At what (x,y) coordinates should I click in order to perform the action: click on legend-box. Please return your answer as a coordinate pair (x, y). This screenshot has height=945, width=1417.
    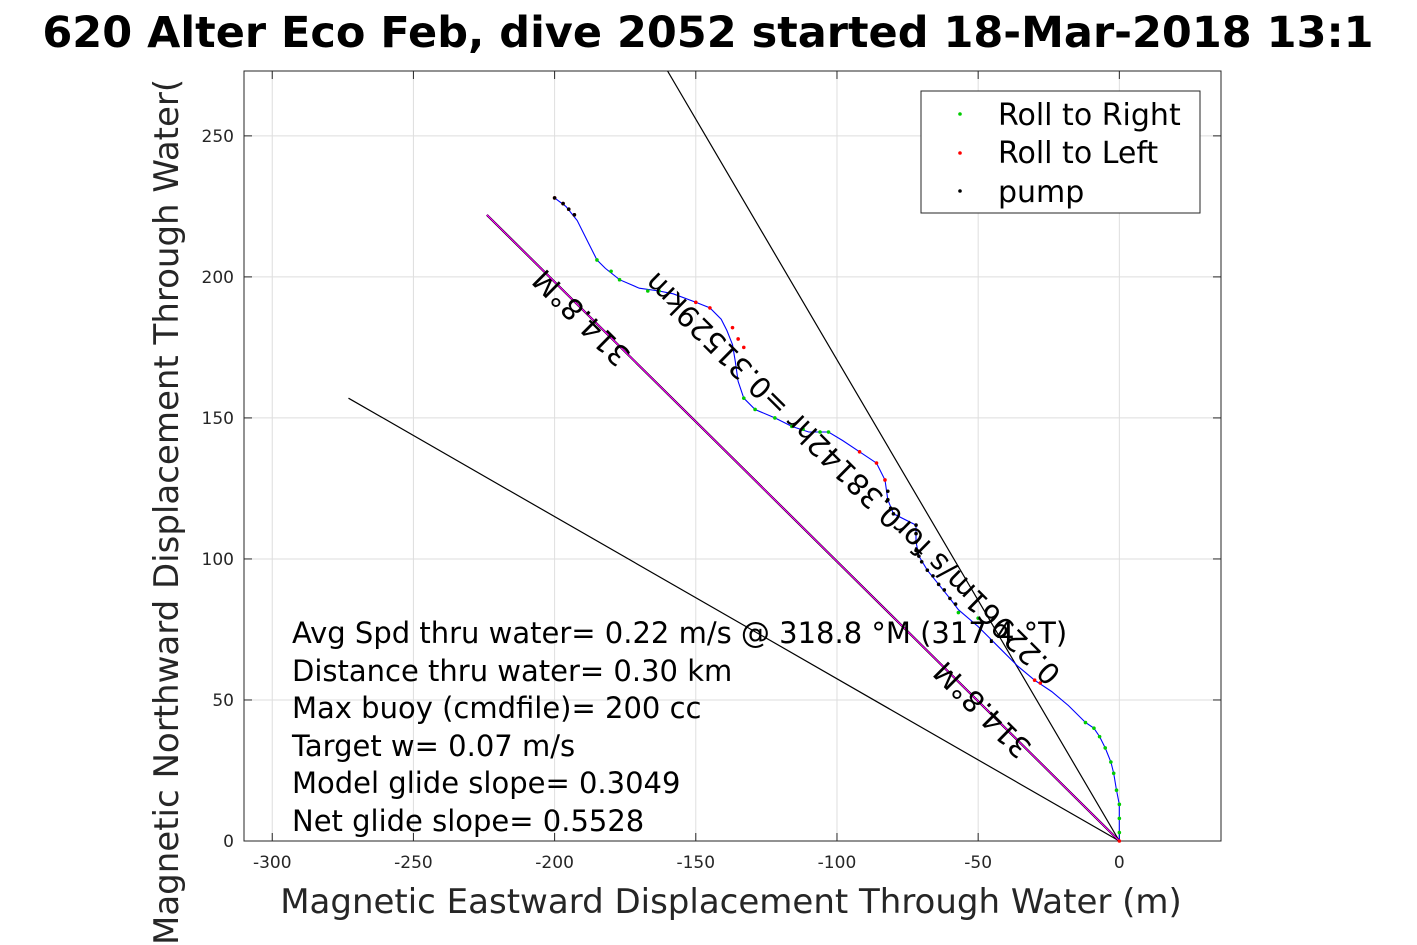
    Looking at the image, I should click on (1060, 152).